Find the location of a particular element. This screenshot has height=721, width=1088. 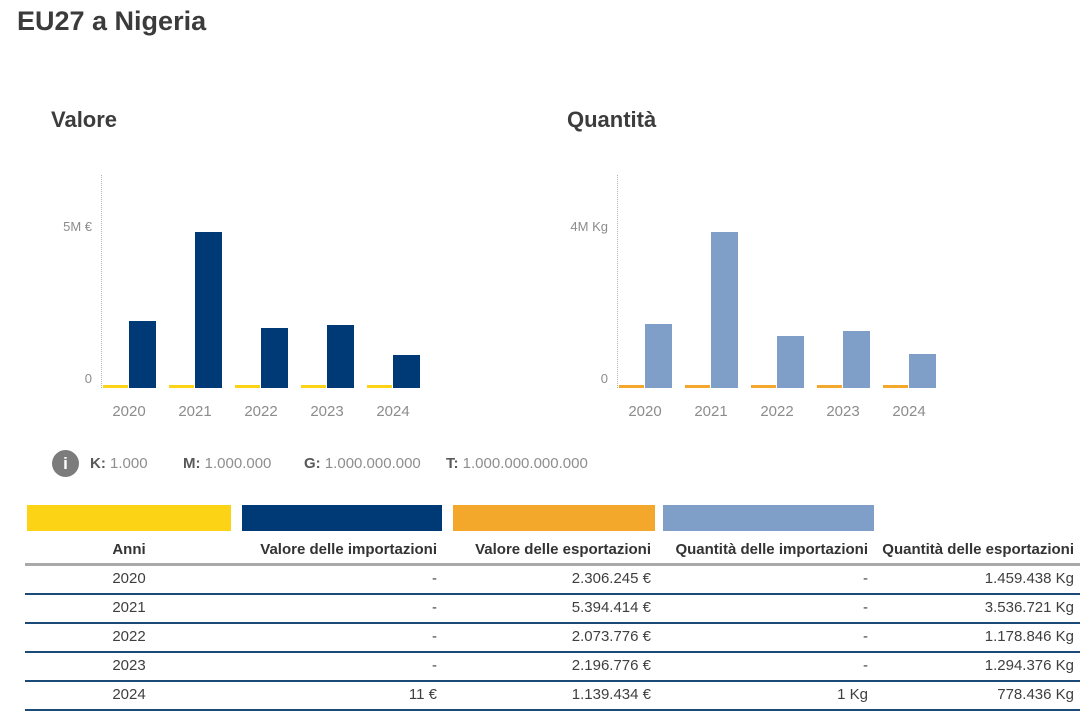

info-icon: i is located at coordinates (65, 463).